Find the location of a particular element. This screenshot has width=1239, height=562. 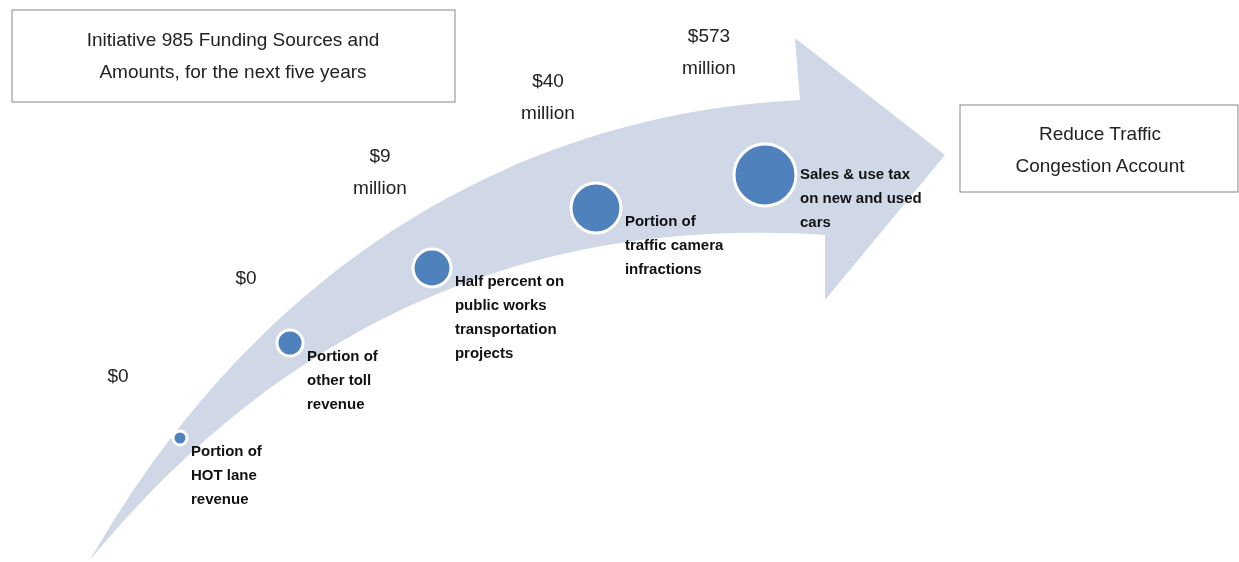

category-label: Half percent on public works transportation projects is located at coordinates (509, 316).